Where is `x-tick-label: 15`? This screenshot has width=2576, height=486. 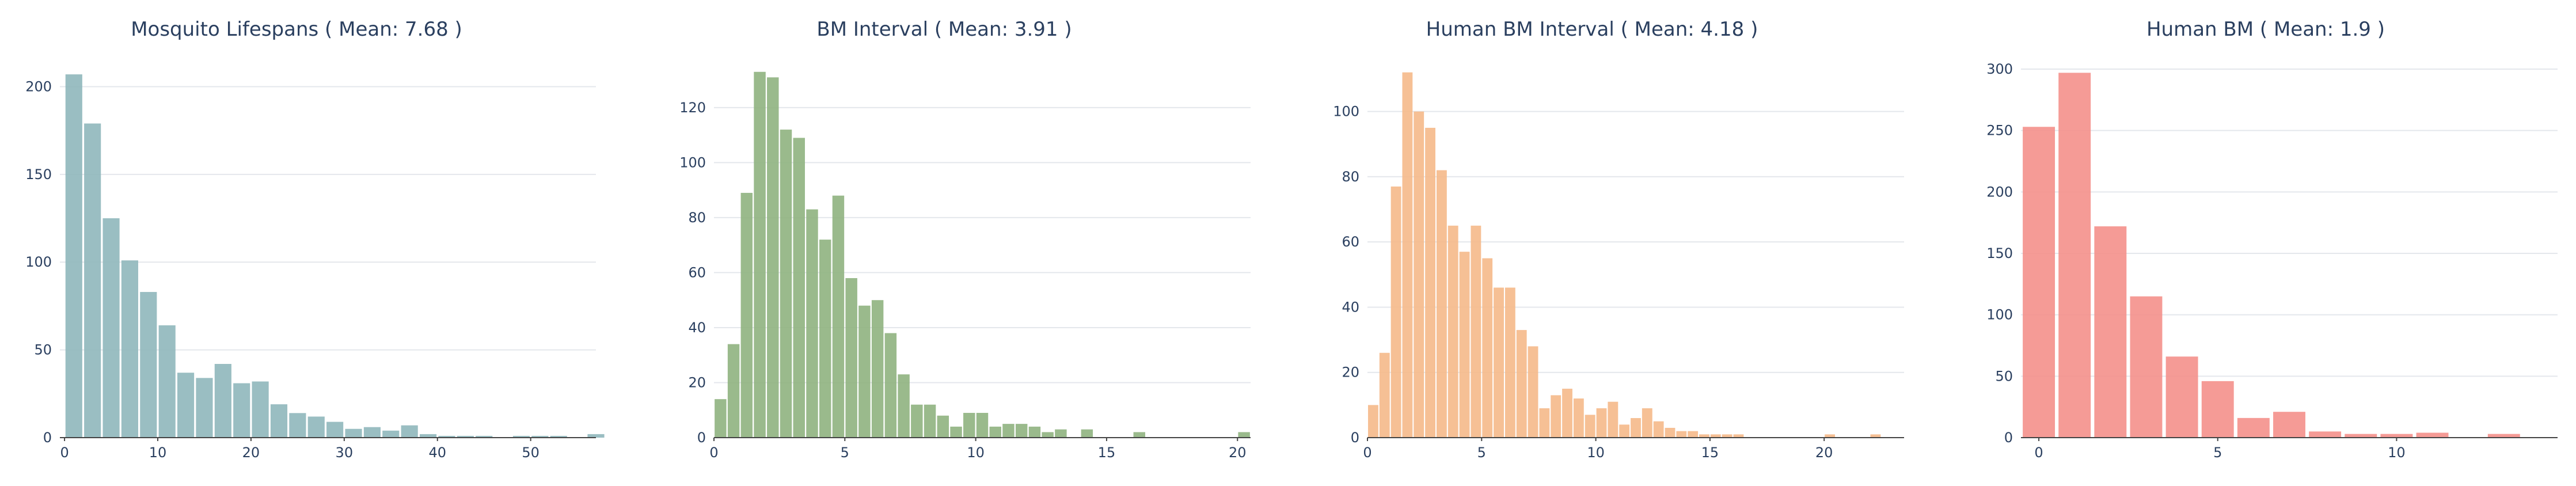
x-tick-label: 15 is located at coordinates (1710, 453).